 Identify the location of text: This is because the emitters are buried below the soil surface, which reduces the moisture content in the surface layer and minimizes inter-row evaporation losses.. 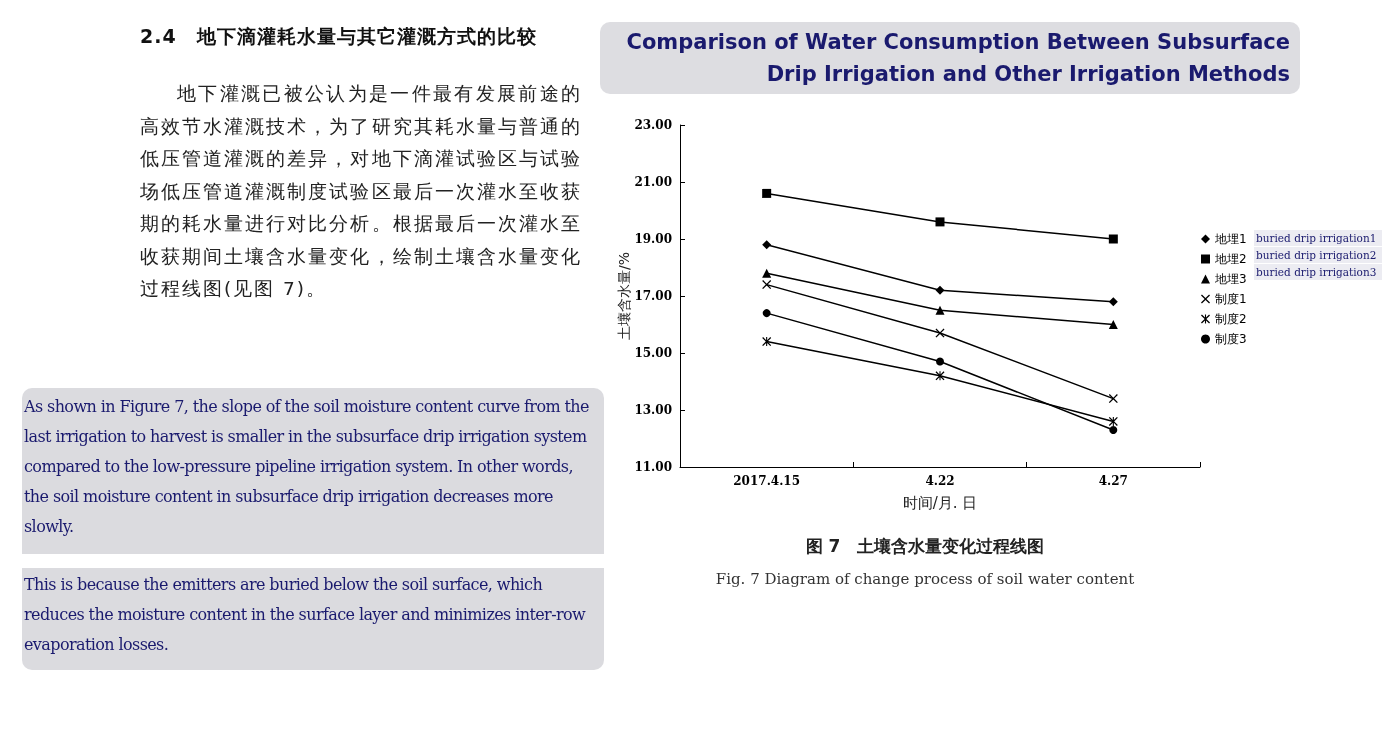
(313, 619).